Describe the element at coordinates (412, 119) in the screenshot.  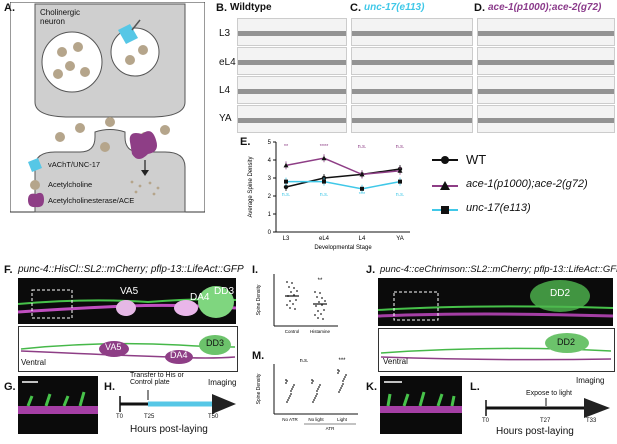
I see `strip-unc17-ya` at that location.